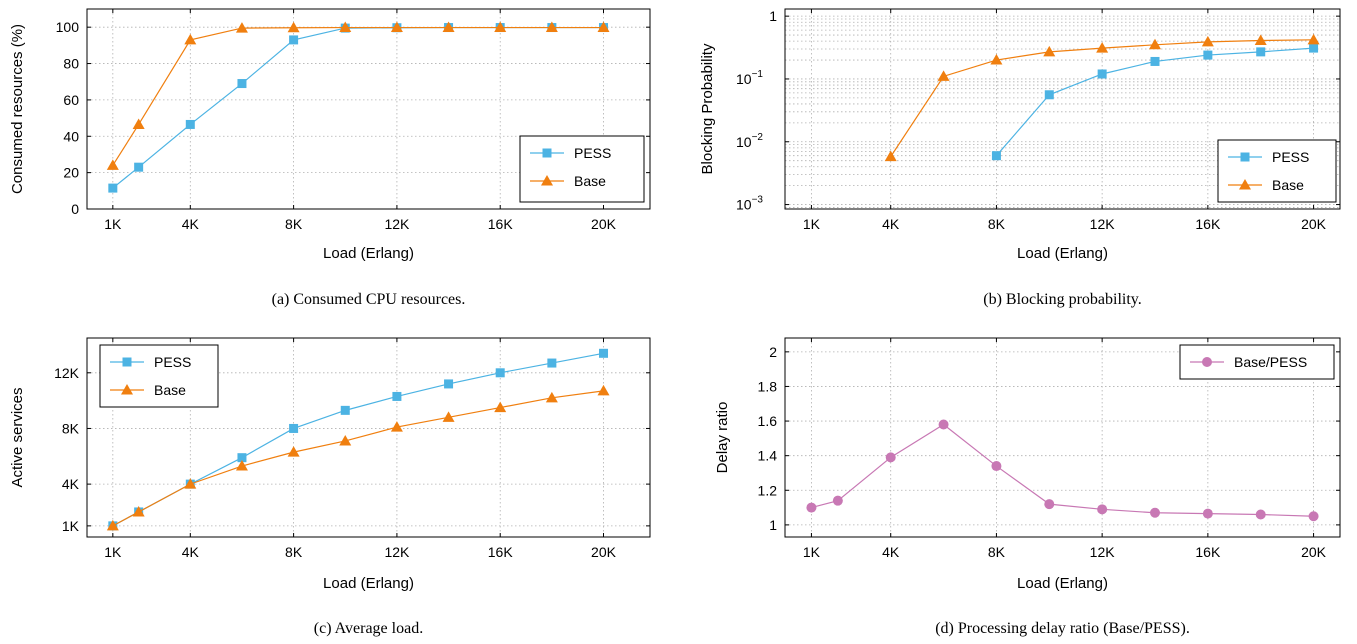  I want to click on y-tick-label: 80, so click(71, 64).